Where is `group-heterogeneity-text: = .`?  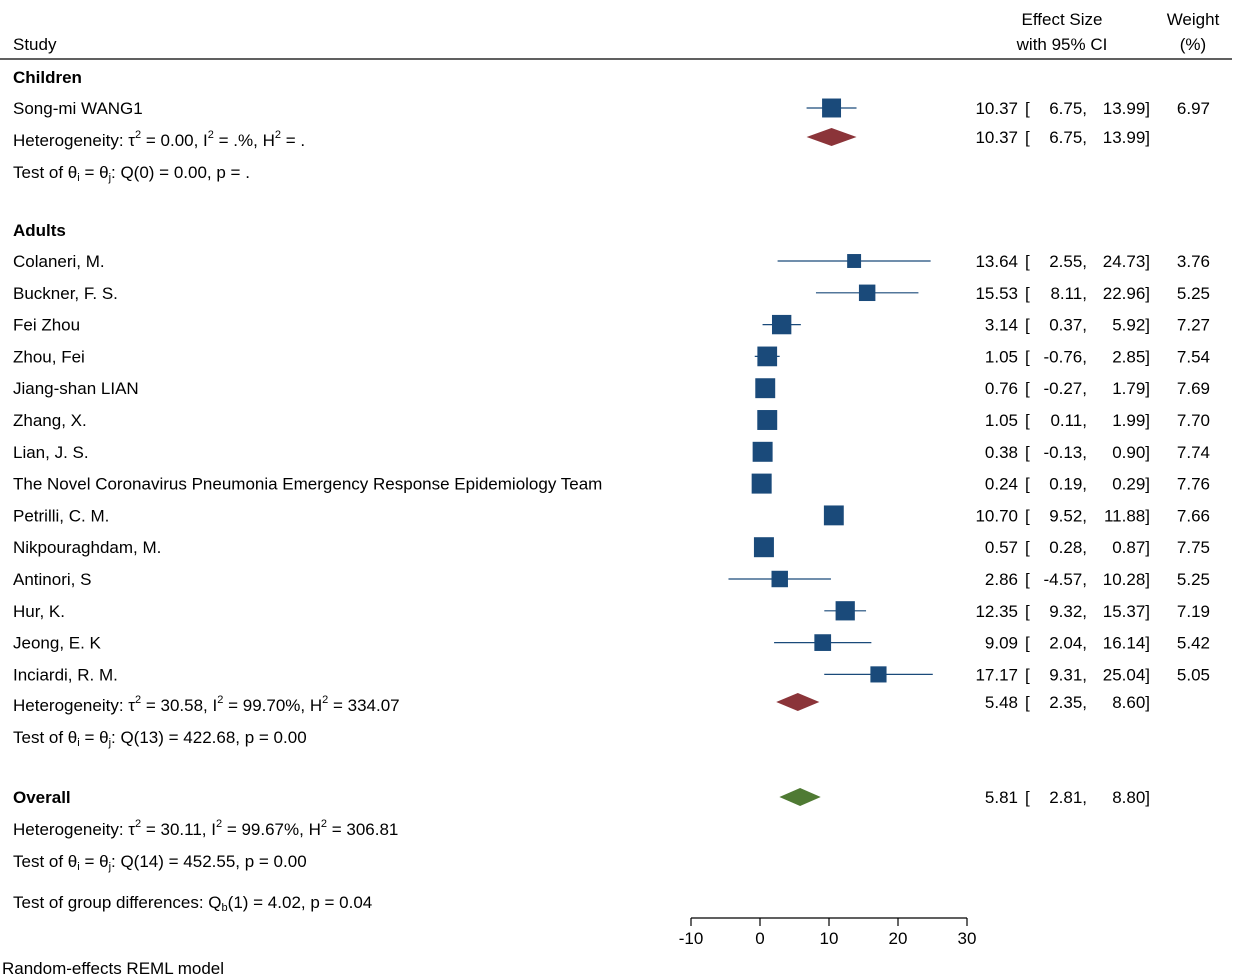 group-heterogeneity-text: = . is located at coordinates (293, 140).